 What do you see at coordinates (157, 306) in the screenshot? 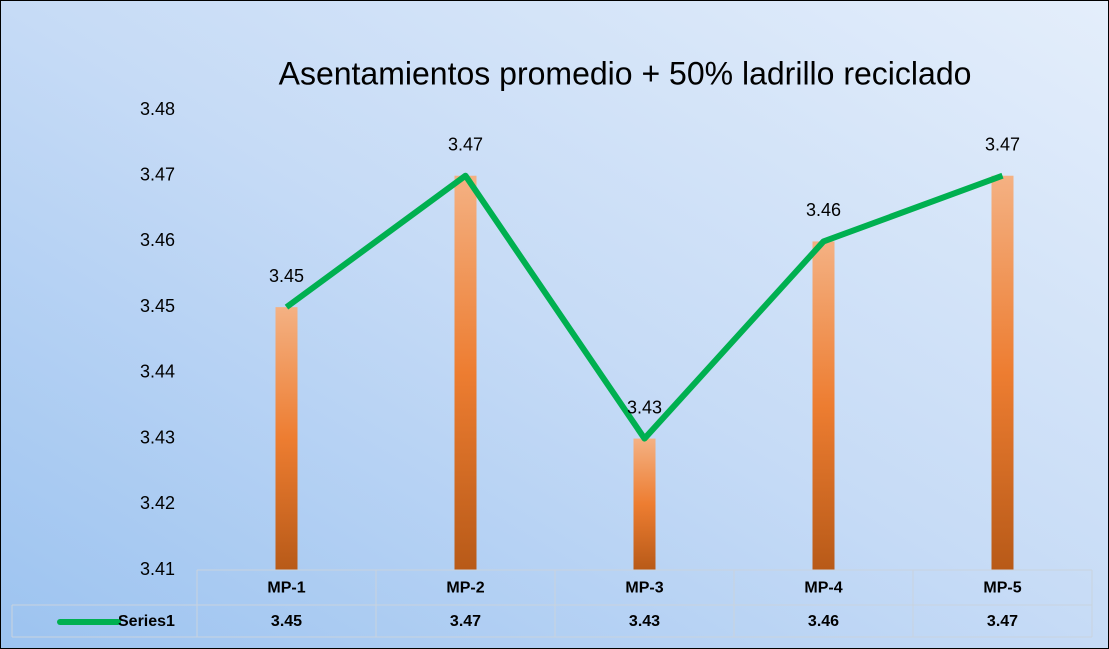
I see `y-tick-label: 3.45` at bounding box center [157, 306].